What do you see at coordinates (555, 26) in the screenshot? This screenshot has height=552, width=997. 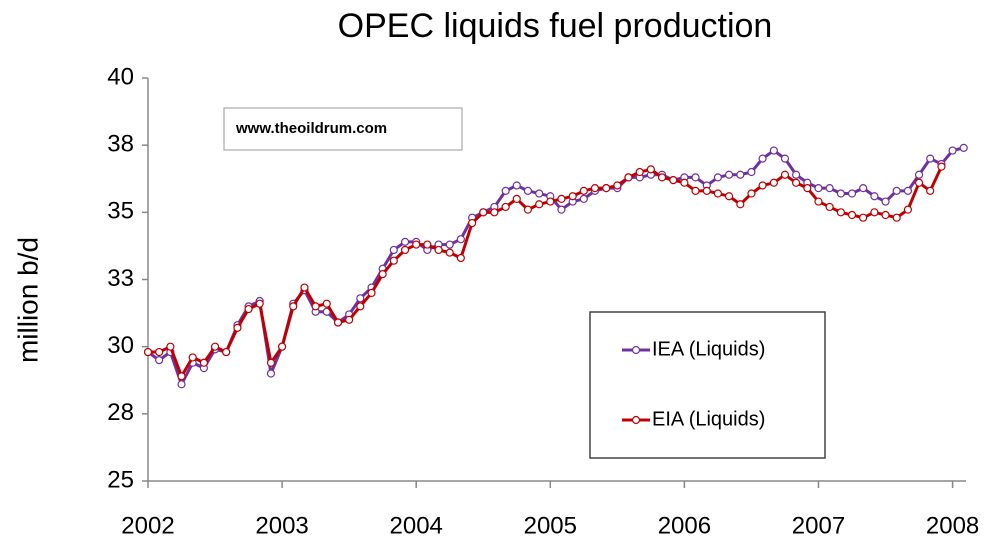 I see `chart-title: OPEC liquids fuel production` at bounding box center [555, 26].